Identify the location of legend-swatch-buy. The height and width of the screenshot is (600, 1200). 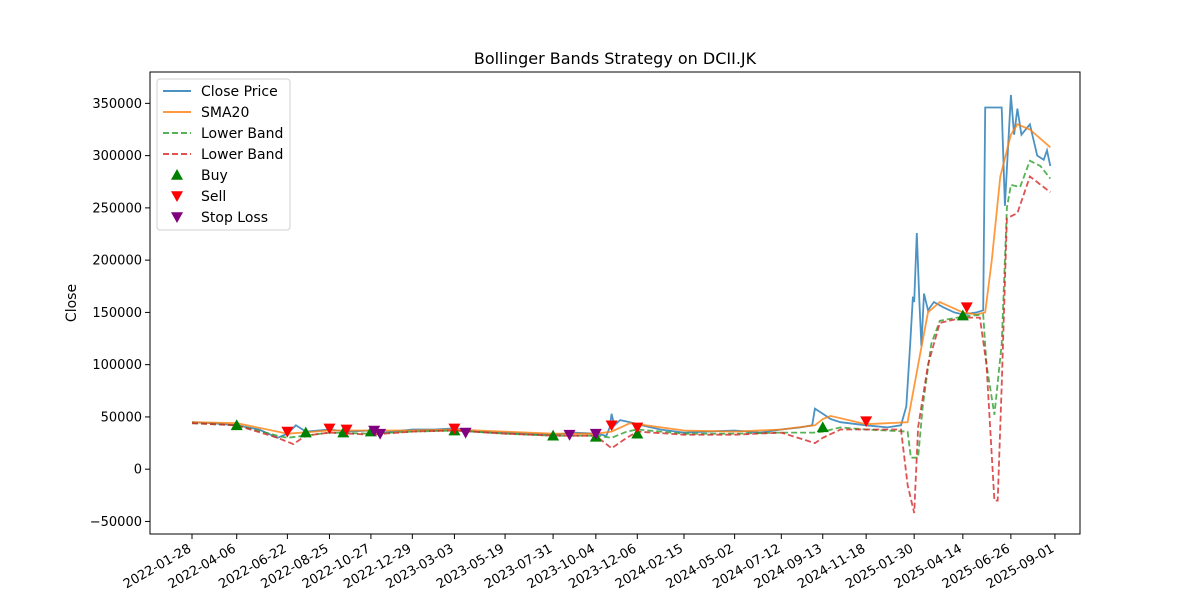
(177, 174).